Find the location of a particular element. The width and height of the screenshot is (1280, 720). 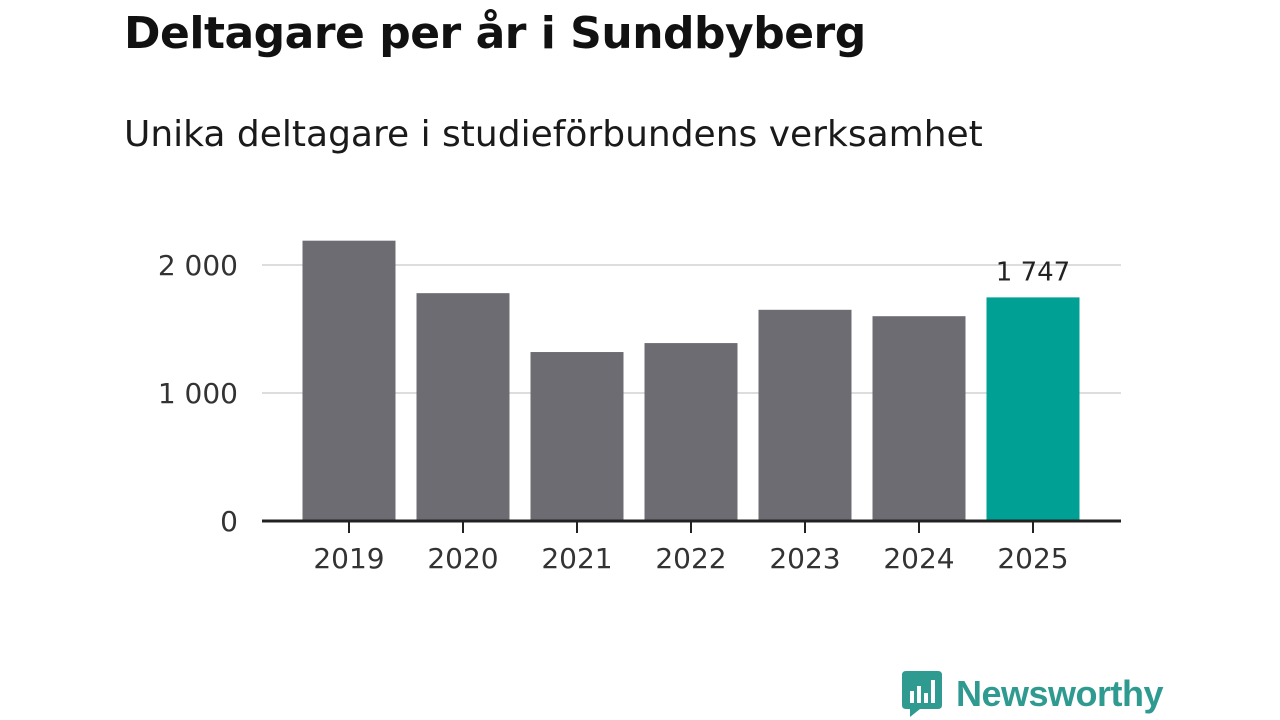

newsworthy-logo: Newsworthy is located at coordinates (1033, 694).